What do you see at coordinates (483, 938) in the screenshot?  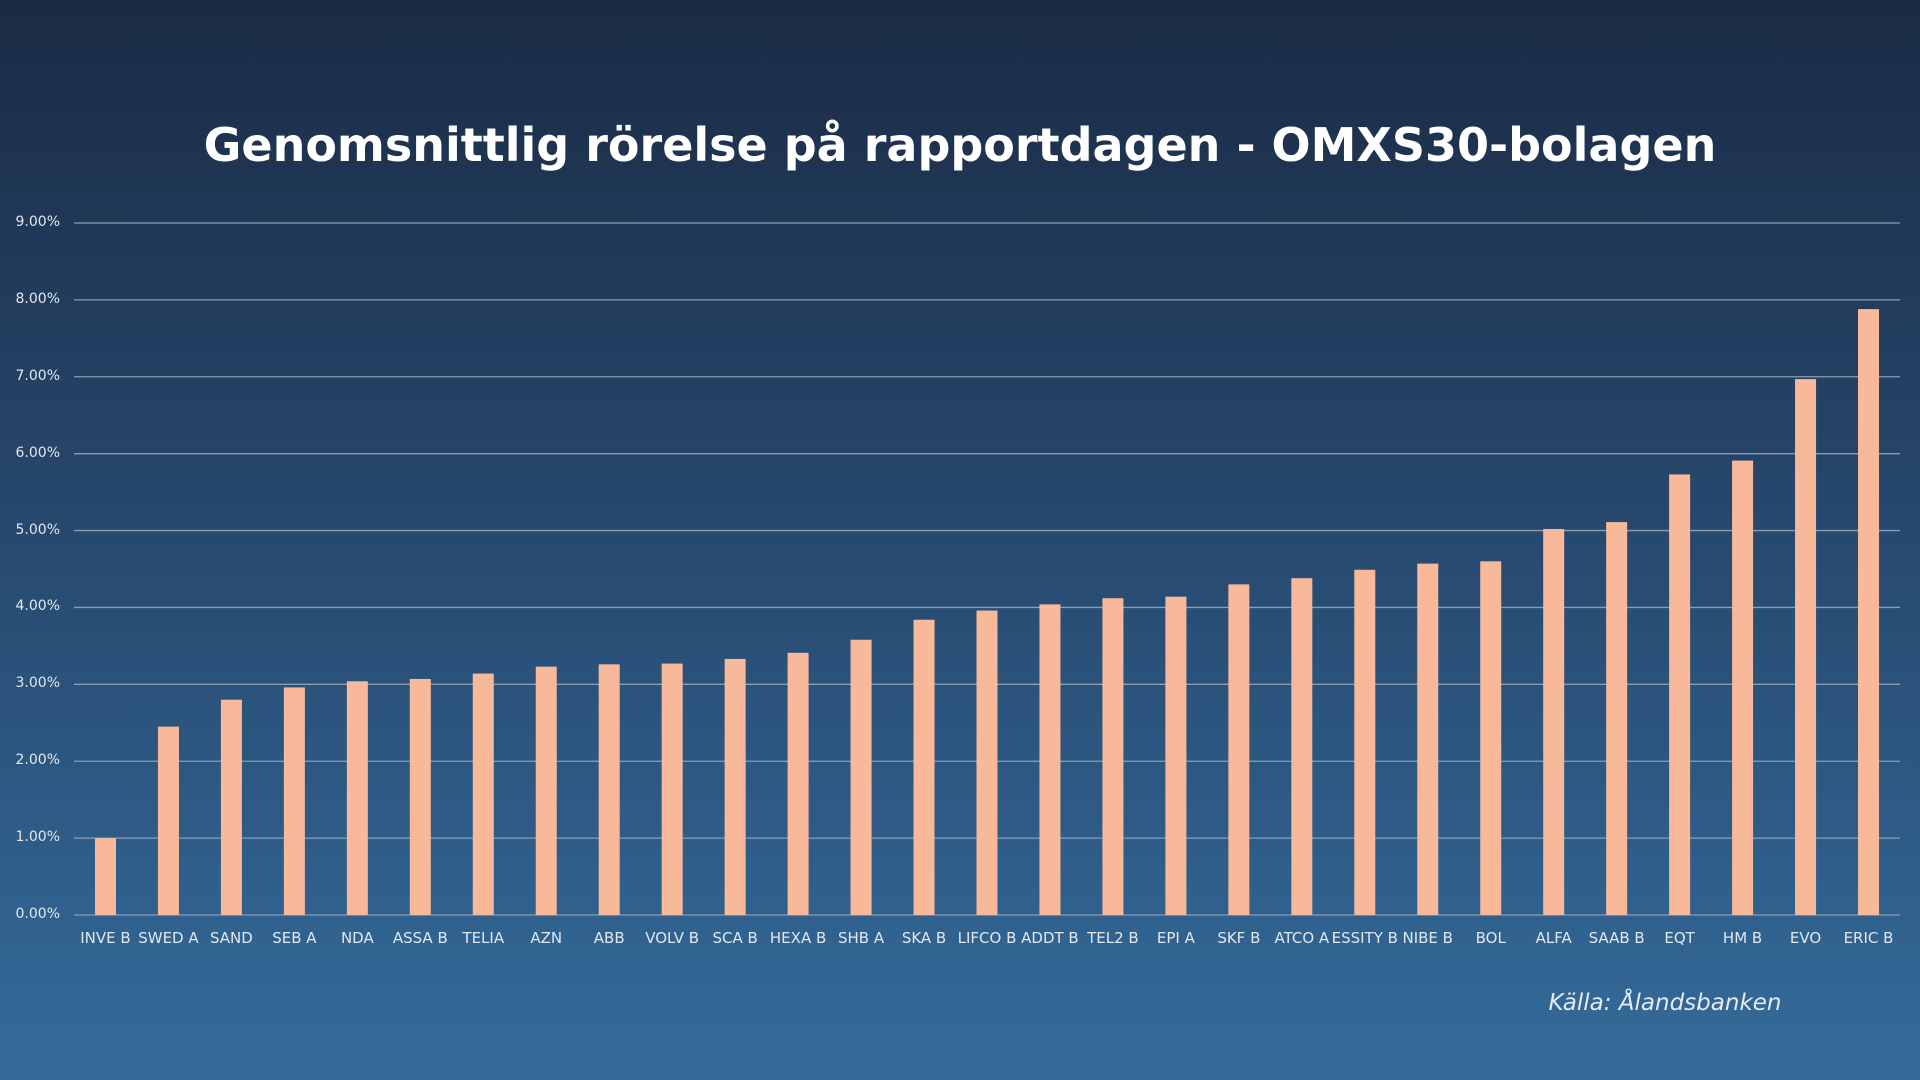 I see `x-tick-label: TELIA` at bounding box center [483, 938].